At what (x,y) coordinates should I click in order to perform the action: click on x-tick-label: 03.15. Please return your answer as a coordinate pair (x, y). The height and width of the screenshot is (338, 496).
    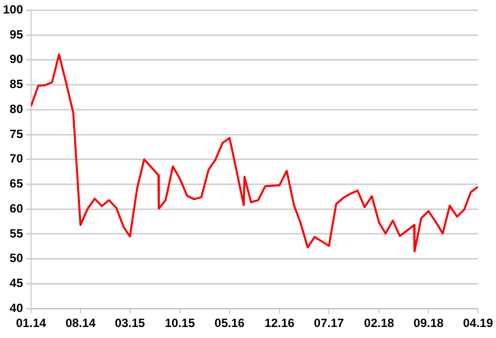
    Looking at the image, I should click on (130, 323).